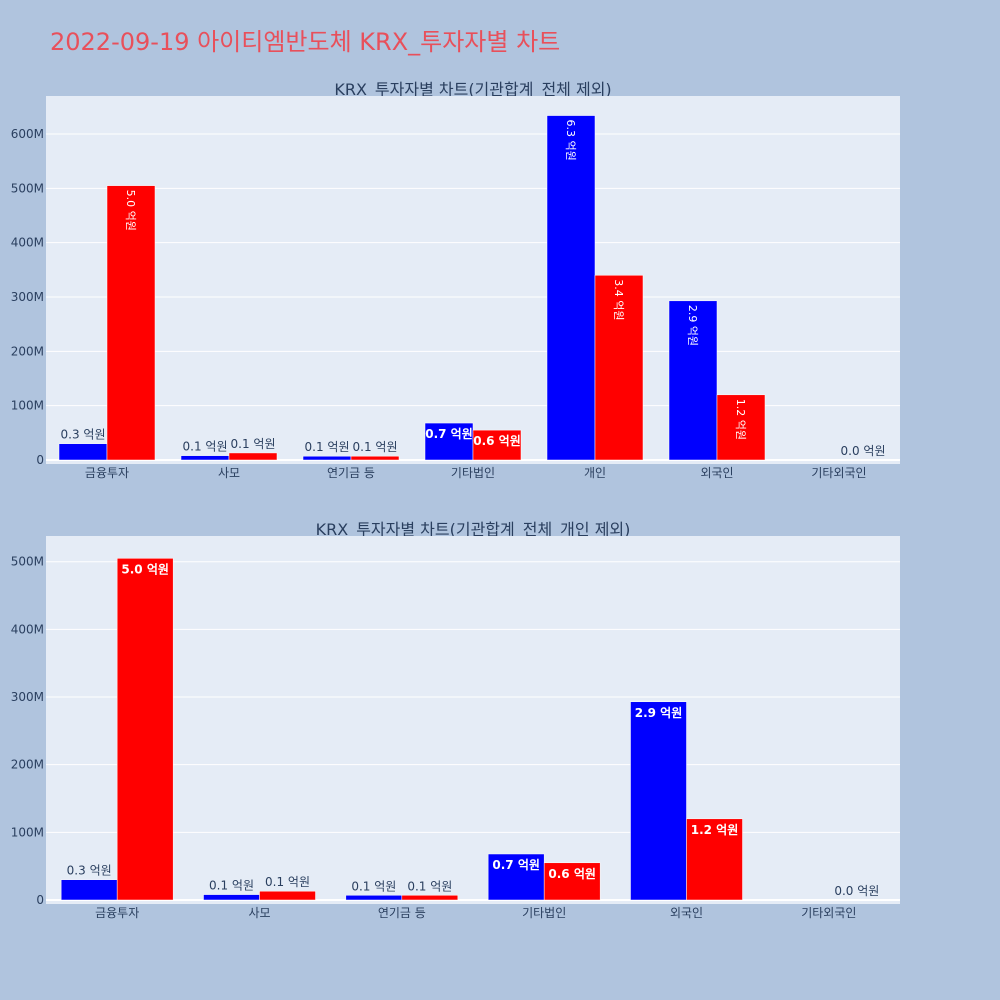 The width and height of the screenshot is (1000, 1000). Describe the element at coordinates (89, 871) in the screenshot. I see `chart-2-bar-label: 0.3 억원` at that location.